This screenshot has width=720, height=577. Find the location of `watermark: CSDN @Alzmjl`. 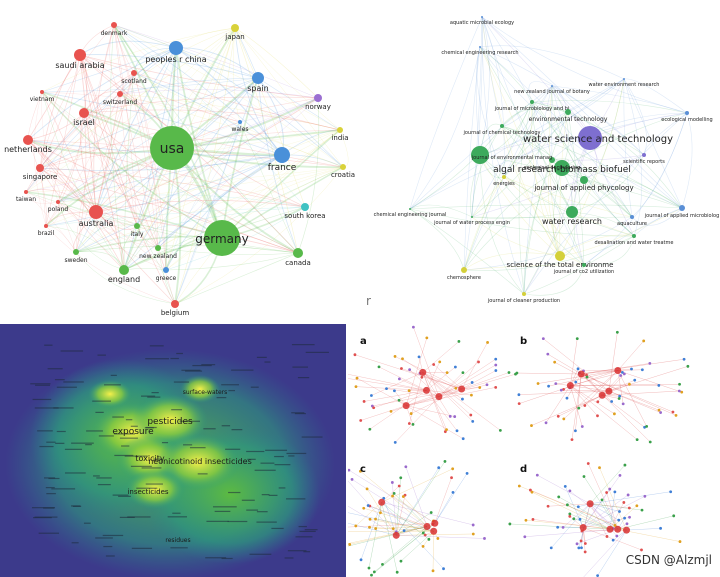

watermark: CSDN @Alzmjl is located at coordinates (668, 560).